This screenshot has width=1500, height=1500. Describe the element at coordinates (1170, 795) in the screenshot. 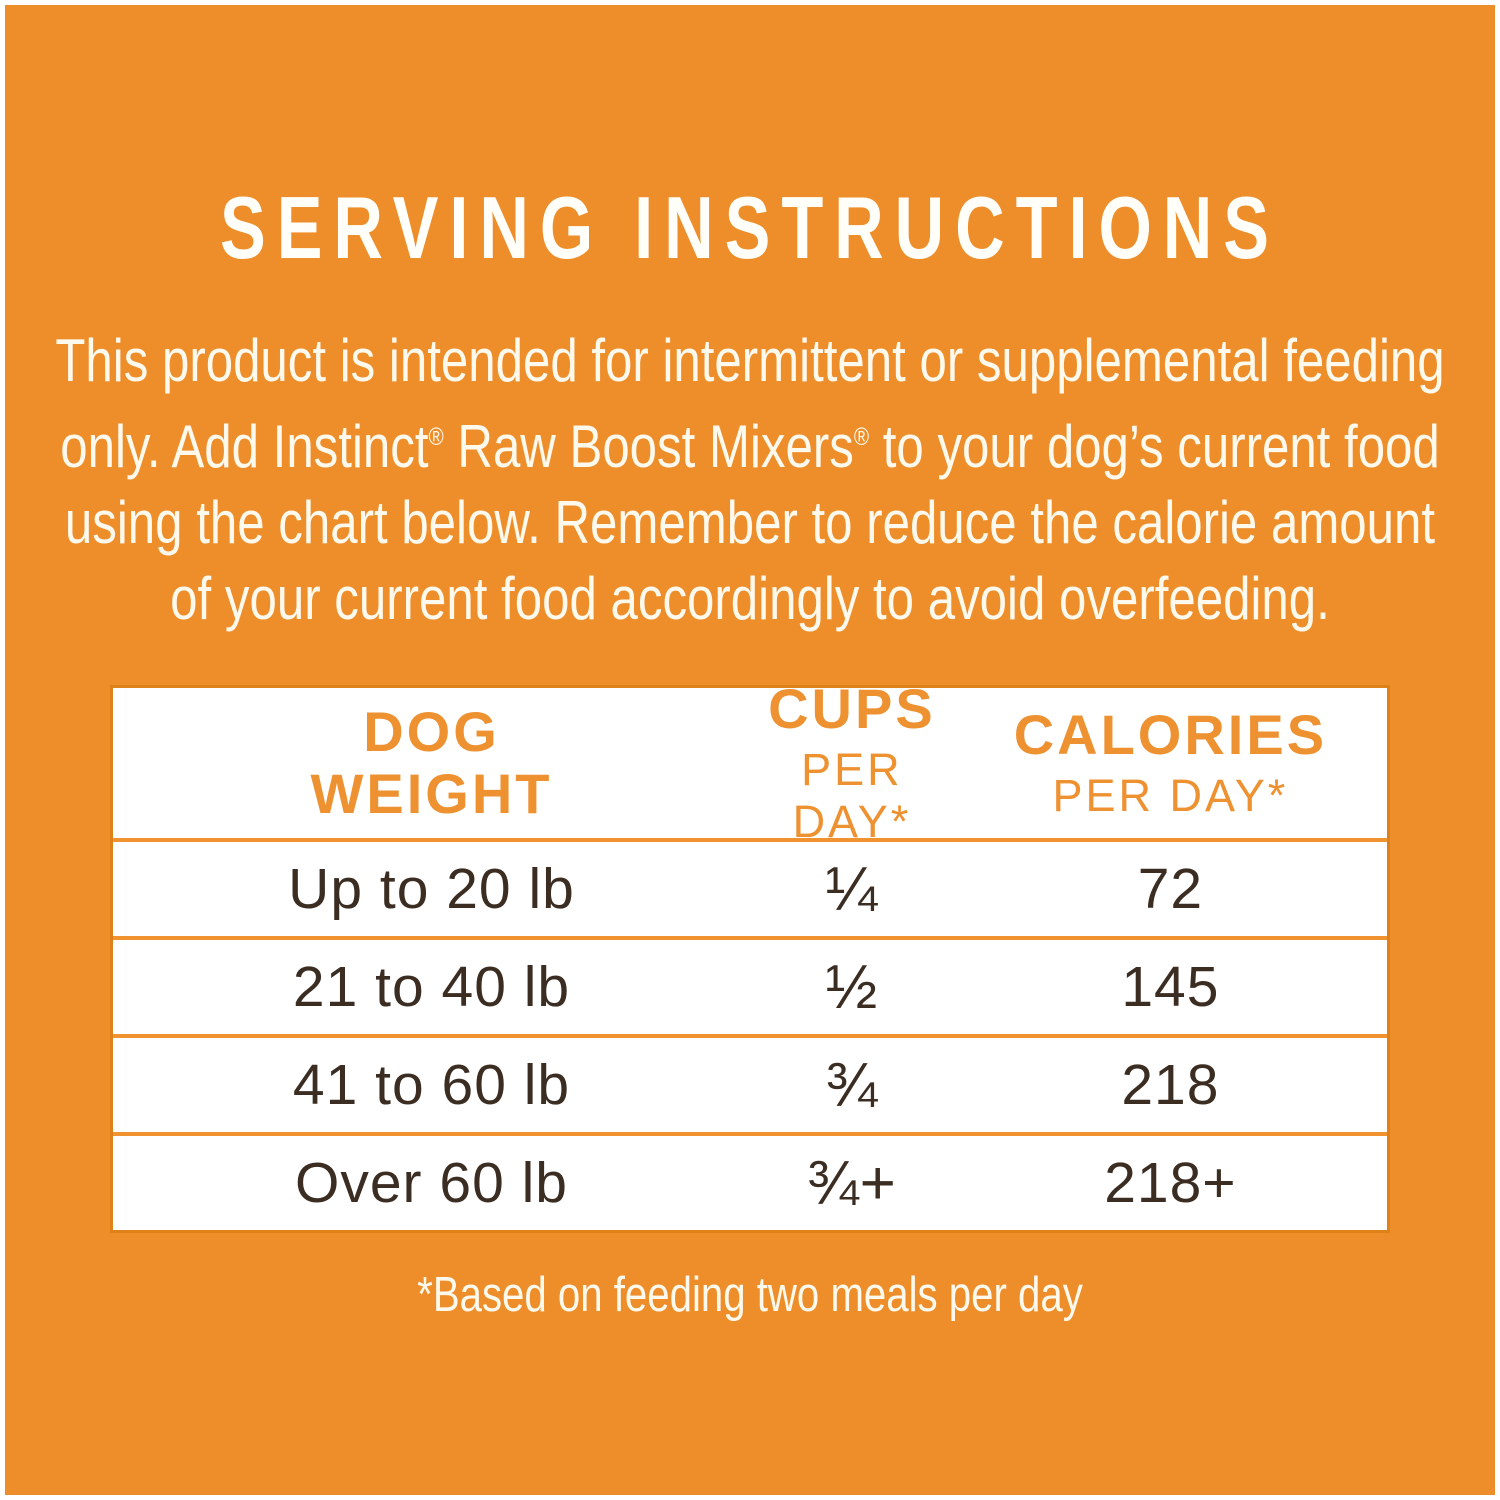

I see `header-calories-subtitle: PER DAY*` at that location.